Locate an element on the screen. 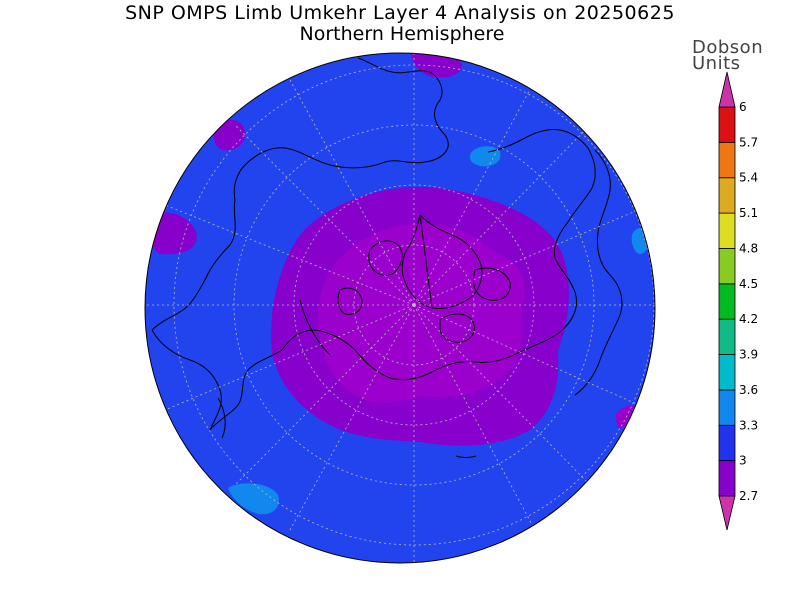 The width and height of the screenshot is (800, 600). colorbar-tick-label: 2.7 is located at coordinates (748, 496).